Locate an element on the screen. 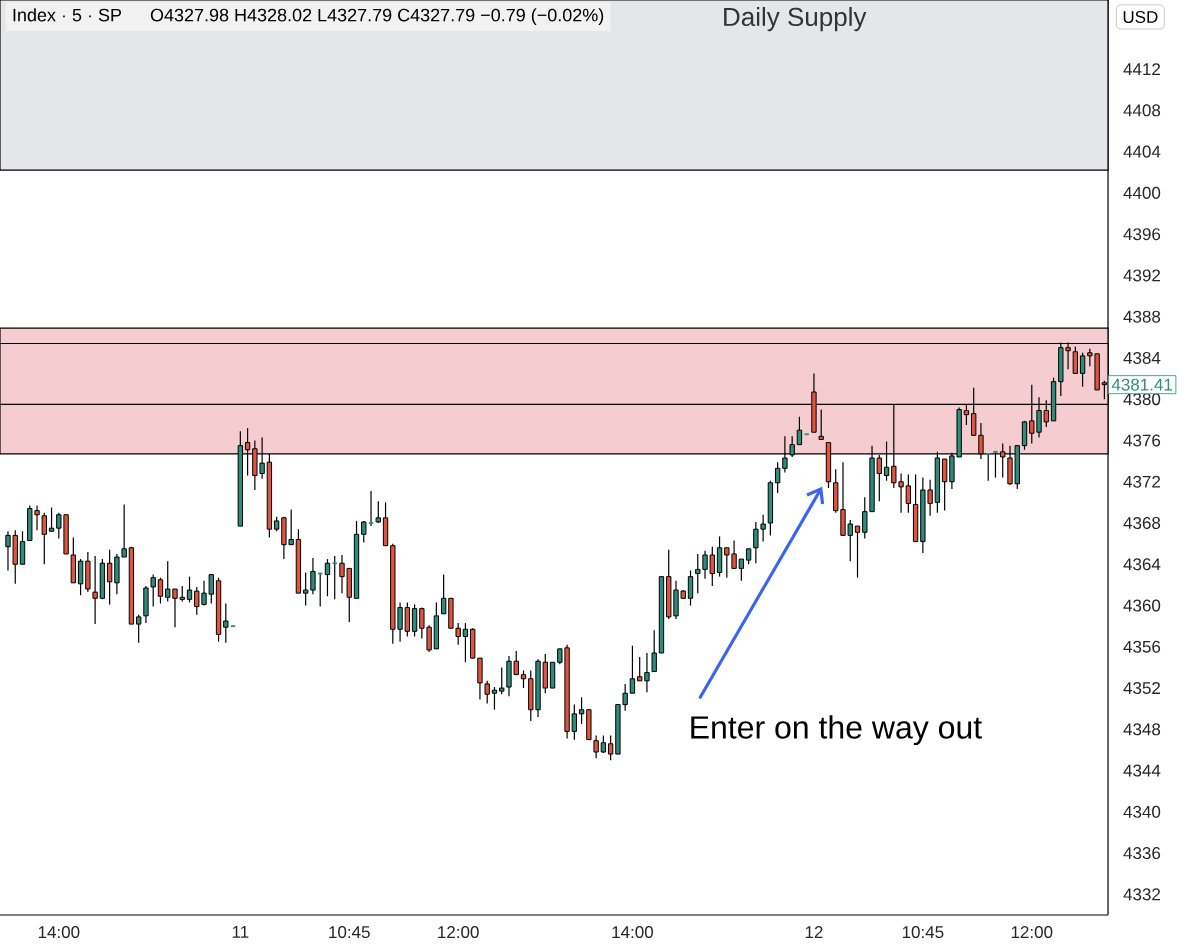 Image resolution: width=1200 pixels, height=949 pixels. y-tick-label: 4392 is located at coordinates (1141, 275).